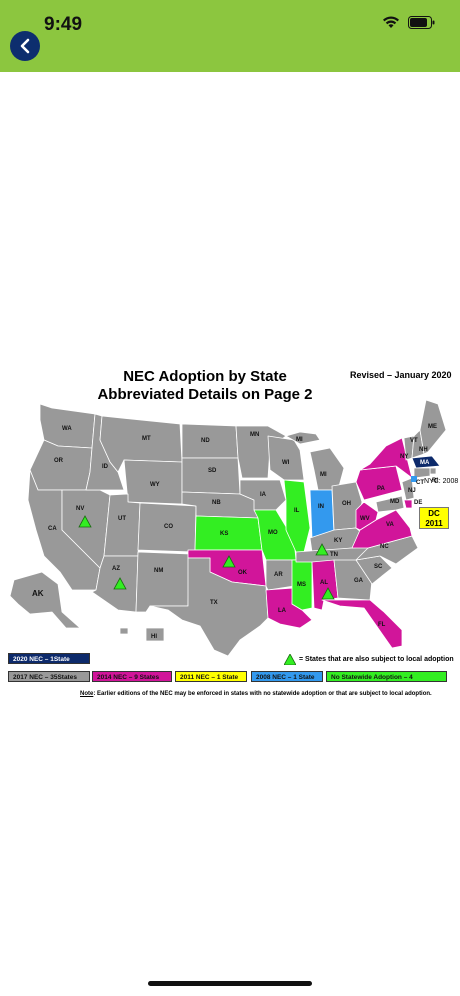  What do you see at coordinates (404, 457) in the screenshot?
I see `label-ny: NY` at bounding box center [404, 457].